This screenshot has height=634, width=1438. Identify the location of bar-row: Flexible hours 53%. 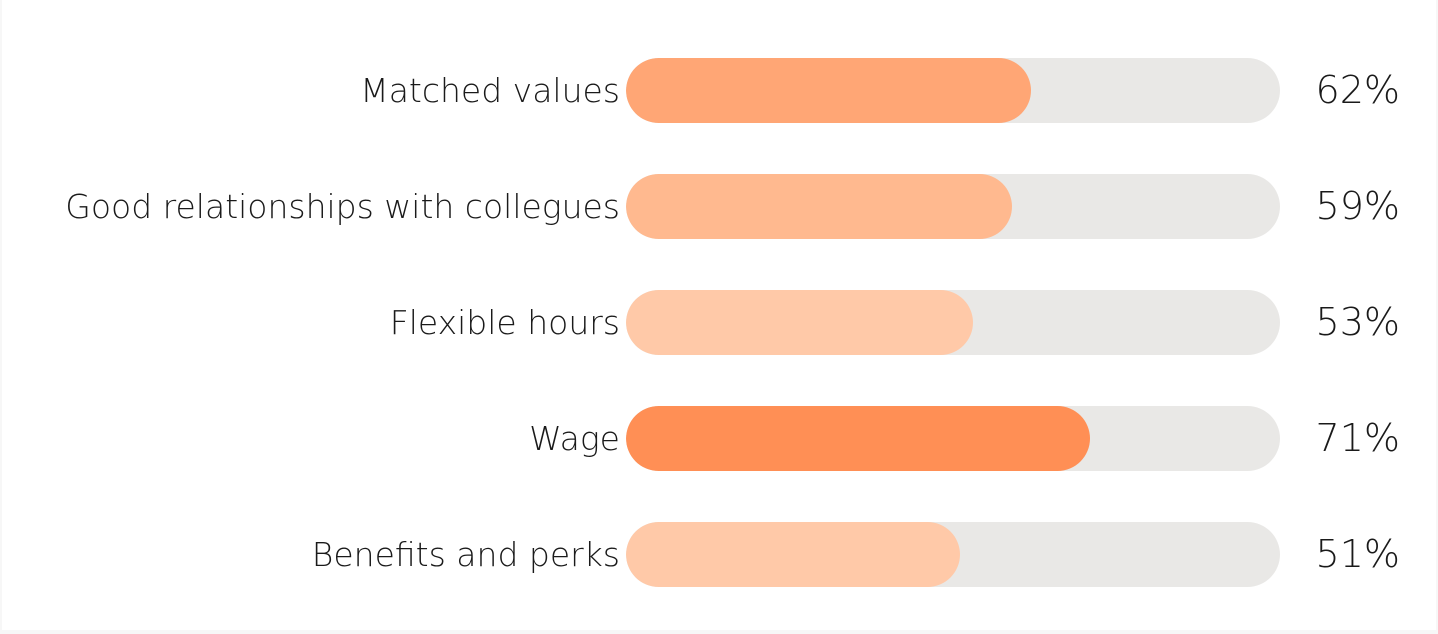
(719, 322).